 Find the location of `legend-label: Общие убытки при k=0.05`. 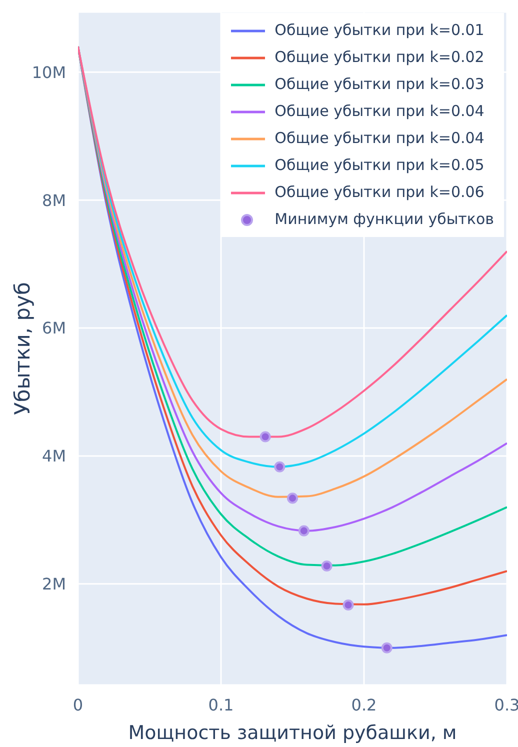

legend-label: Общие убытки при k=0.05 is located at coordinates (379, 165).